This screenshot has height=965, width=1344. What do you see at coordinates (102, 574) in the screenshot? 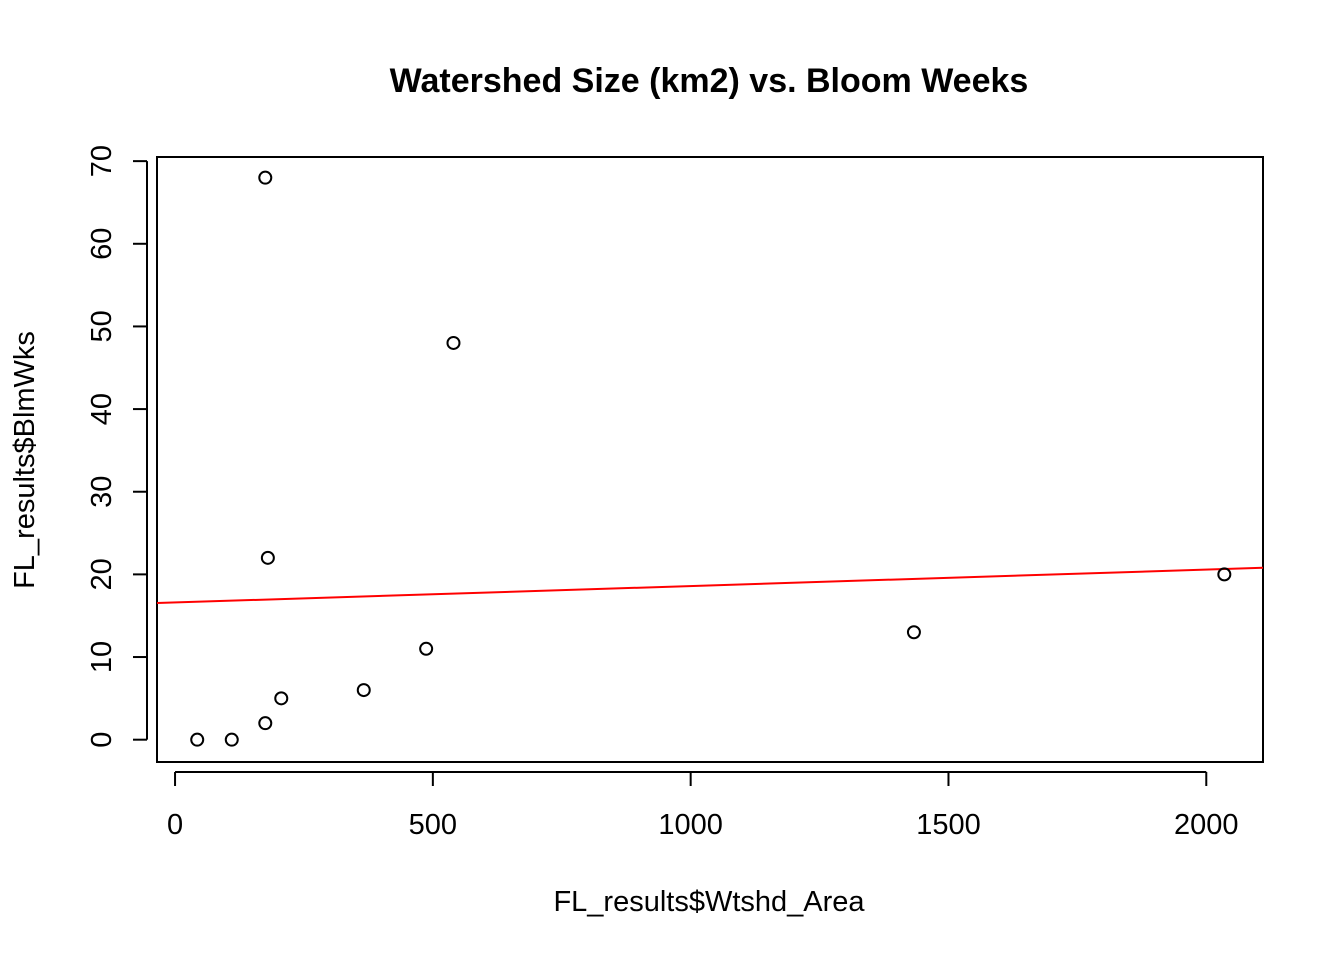
I see `y-tick-label: 20` at bounding box center [102, 574].